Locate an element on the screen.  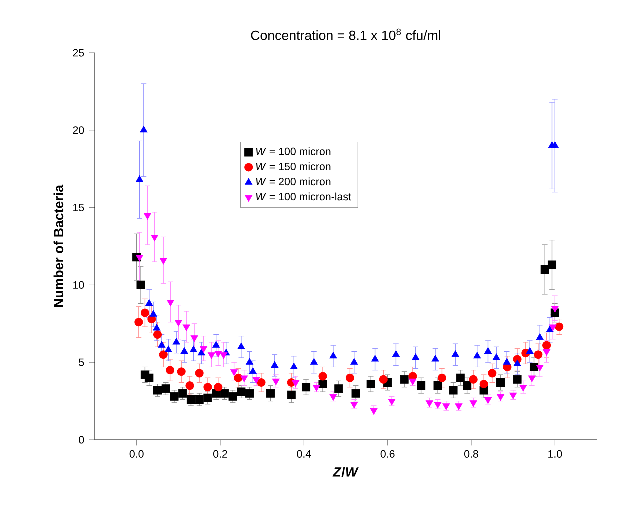
chart-title: Concentration = 8.1 x 10$^{8}$ cfu/ml is located at coordinates (345, 34).